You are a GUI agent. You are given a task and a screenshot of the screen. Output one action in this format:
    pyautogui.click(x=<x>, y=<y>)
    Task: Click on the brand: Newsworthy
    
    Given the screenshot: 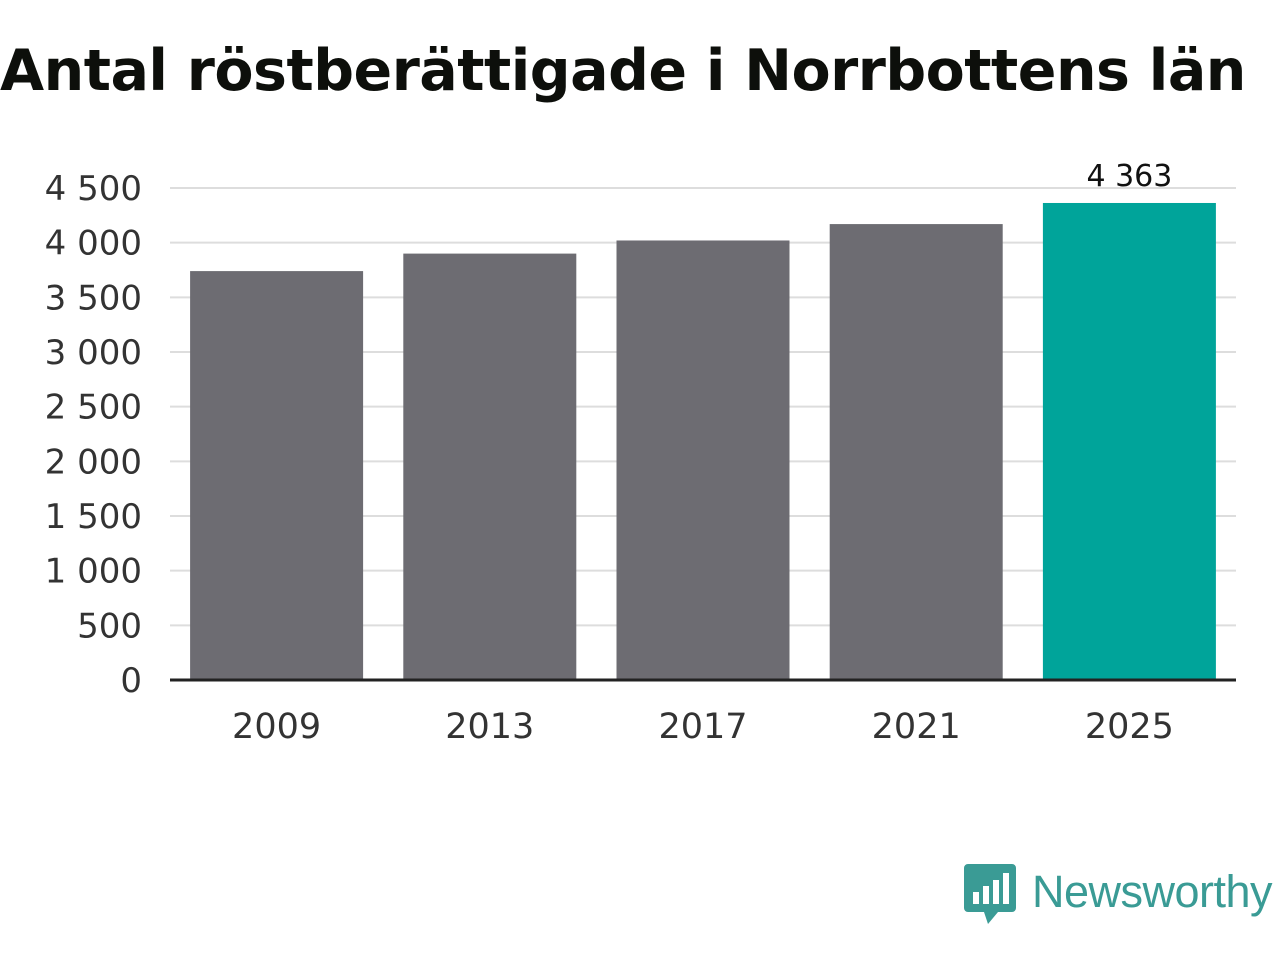 What is the action you would take?
    pyautogui.click(x=1118, y=896)
    